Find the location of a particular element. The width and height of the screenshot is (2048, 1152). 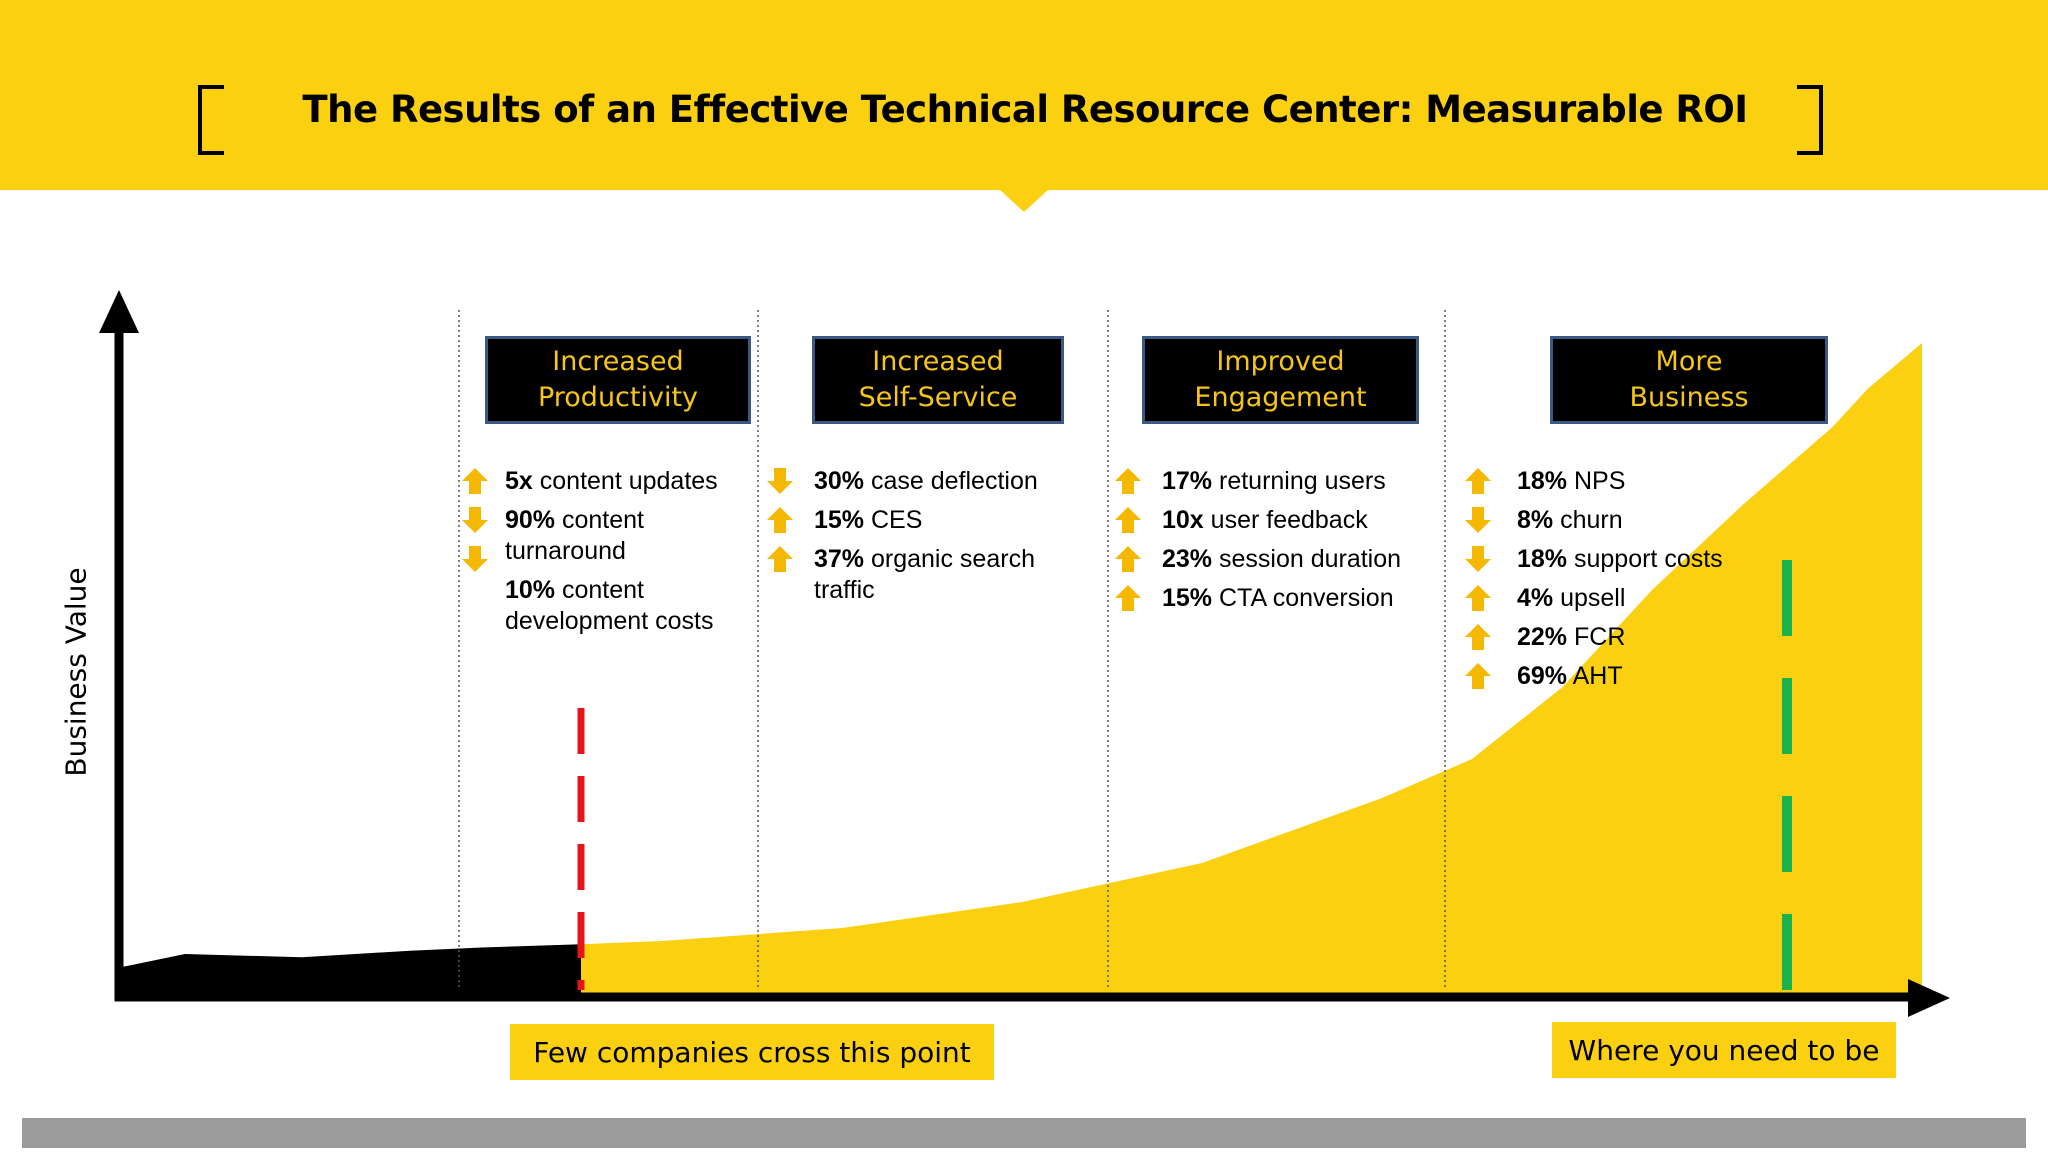

metric-label: CTA conversion is located at coordinates (1303, 598).